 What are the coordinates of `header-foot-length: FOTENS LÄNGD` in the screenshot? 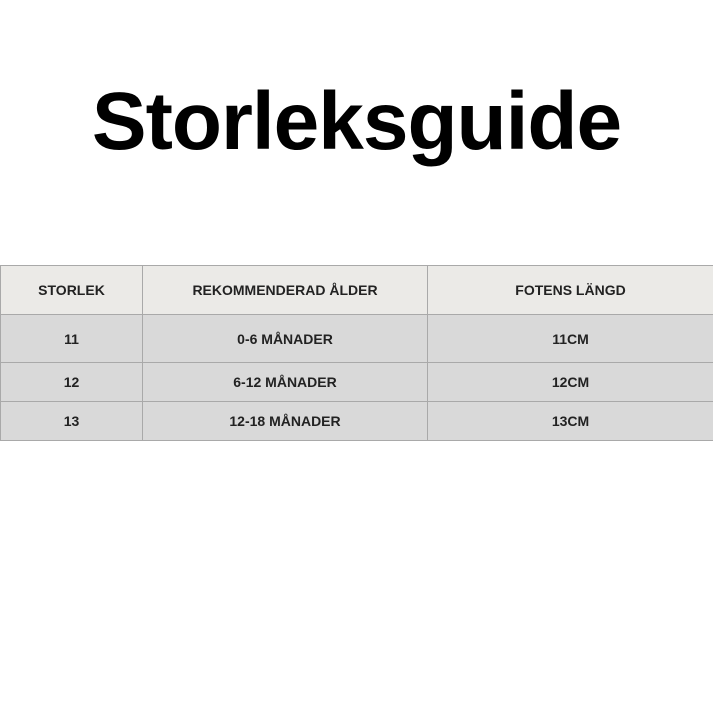 It's located at (570, 290).